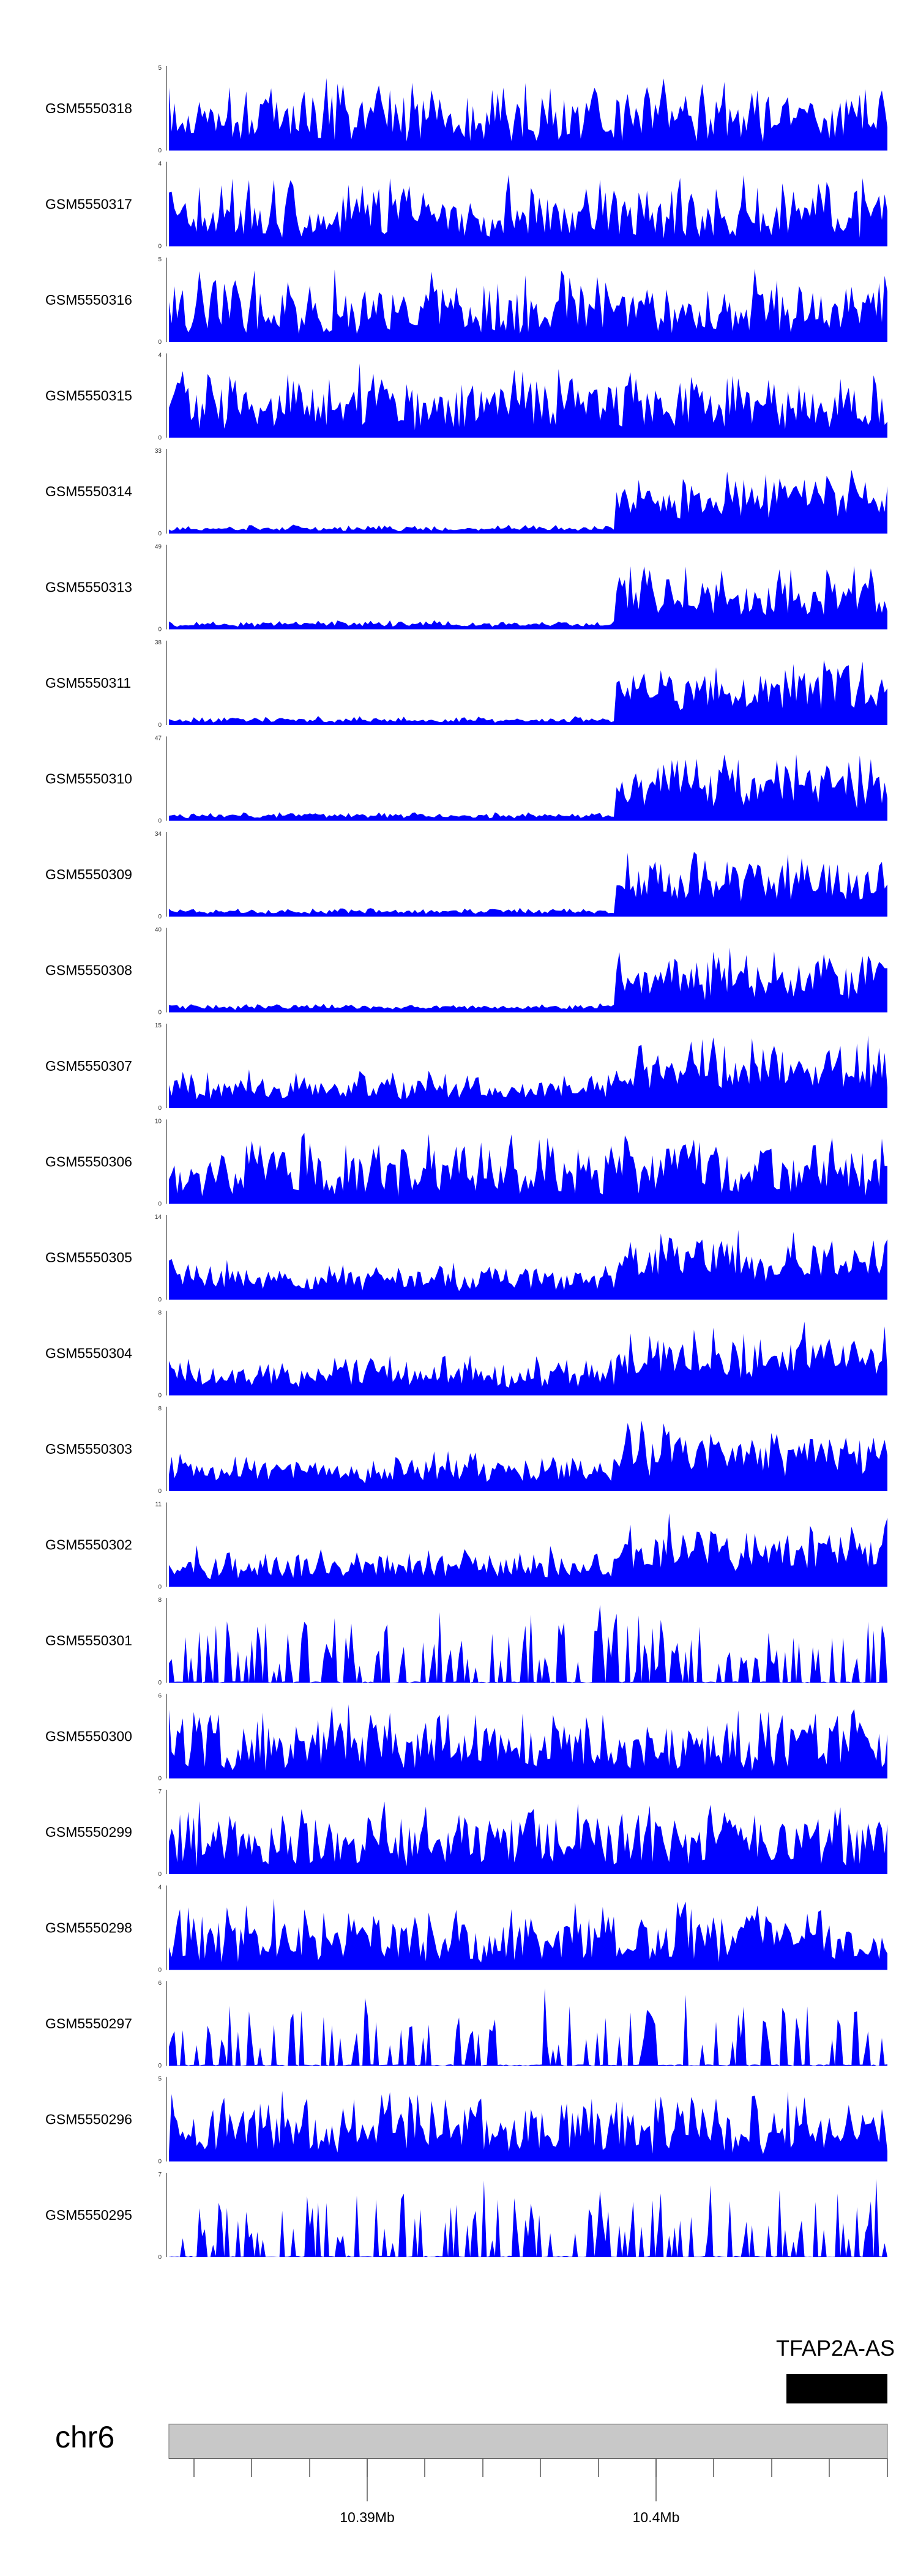  I want to click on ymax-label: 40, so click(158, 931).